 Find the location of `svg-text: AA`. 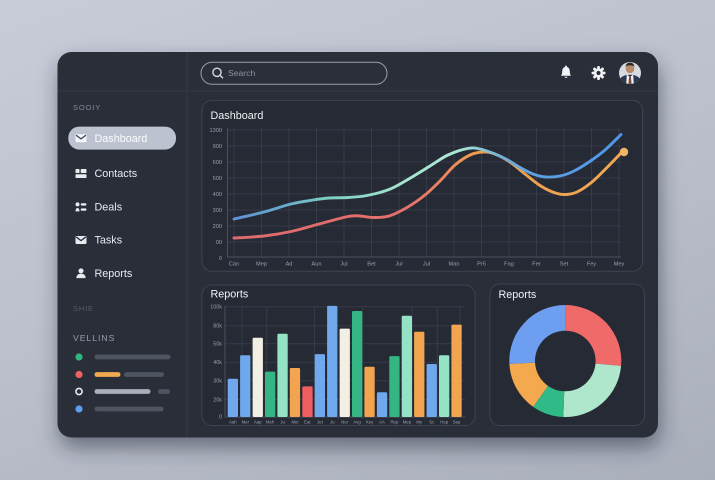

svg-text: AA is located at coordinates (382, 422).